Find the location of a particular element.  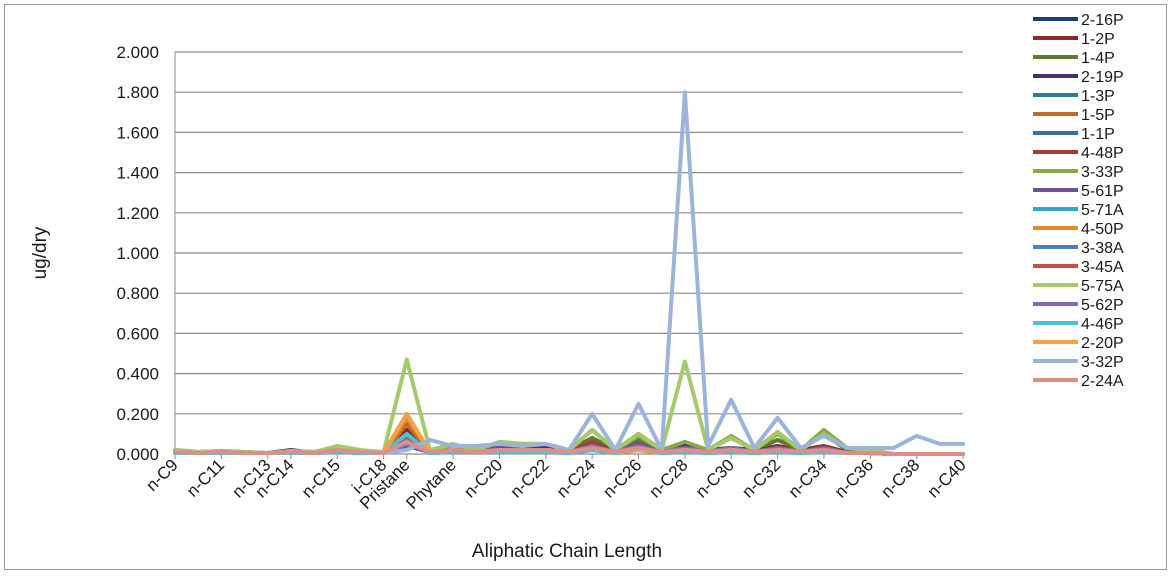

x-axis-title: Aliphatic Chain Length is located at coordinates (567, 551).